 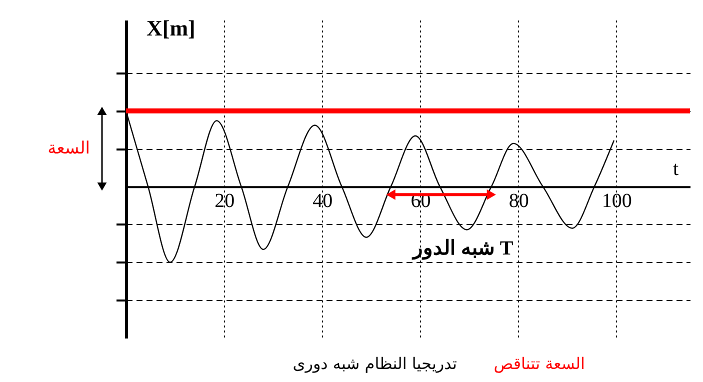 I want to click on annotation: شبه الدور T, so click(x=462, y=249).